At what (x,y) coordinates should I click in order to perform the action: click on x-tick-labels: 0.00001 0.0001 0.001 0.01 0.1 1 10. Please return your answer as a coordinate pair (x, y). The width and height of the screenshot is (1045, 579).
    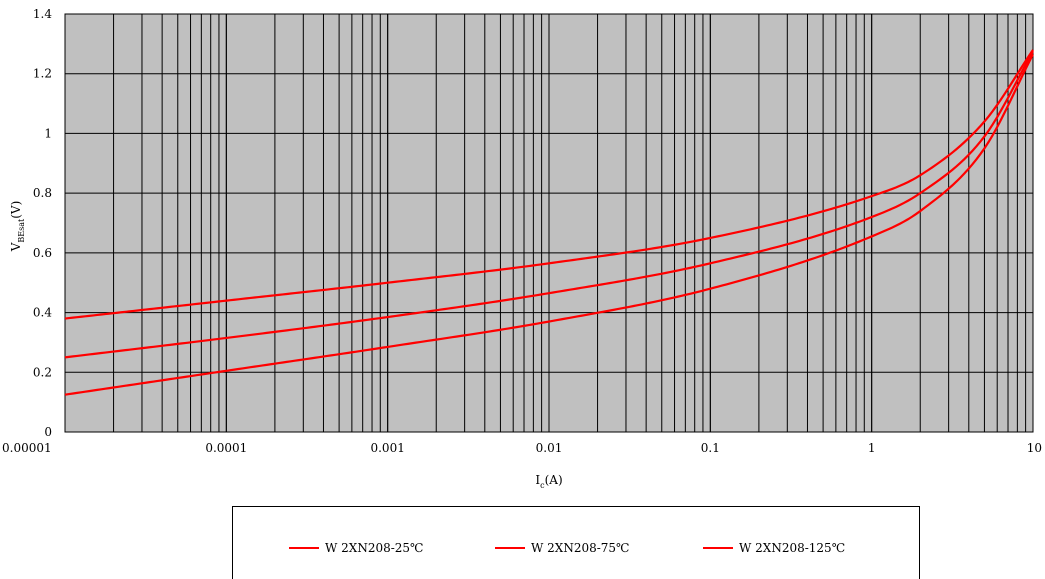
    Looking at the image, I should click on (522, 448).